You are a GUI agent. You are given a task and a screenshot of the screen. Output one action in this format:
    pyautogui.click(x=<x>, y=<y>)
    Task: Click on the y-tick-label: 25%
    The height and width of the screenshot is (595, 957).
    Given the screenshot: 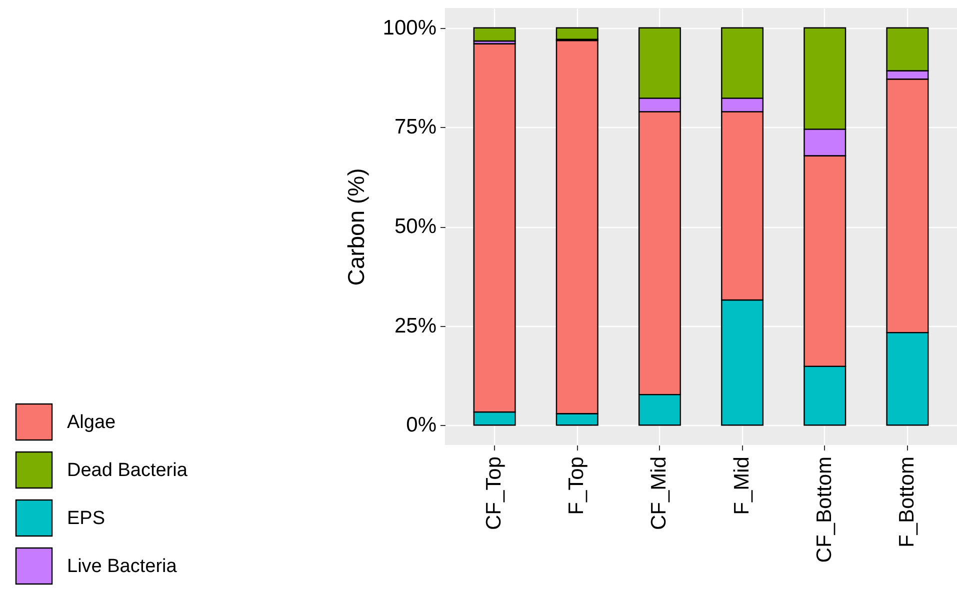 What is the action you would take?
    pyautogui.click(x=415, y=326)
    